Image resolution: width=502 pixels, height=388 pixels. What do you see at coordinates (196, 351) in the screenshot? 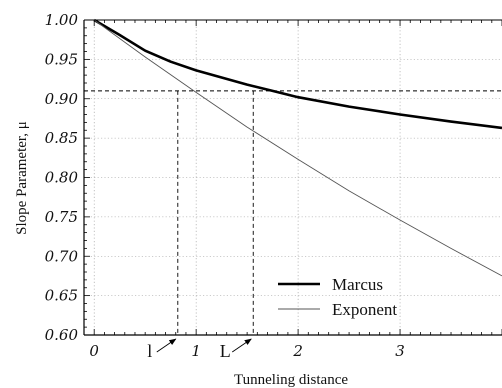
I see `x-tick-label: 1` at bounding box center [196, 351].